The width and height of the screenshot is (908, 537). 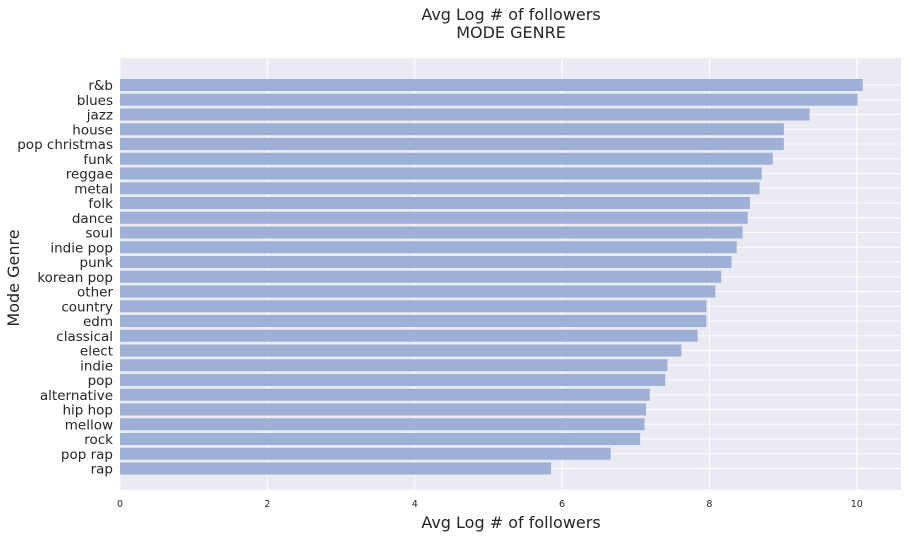 What do you see at coordinates (75, 278) in the screenshot?
I see `category-label: korean pop` at bounding box center [75, 278].